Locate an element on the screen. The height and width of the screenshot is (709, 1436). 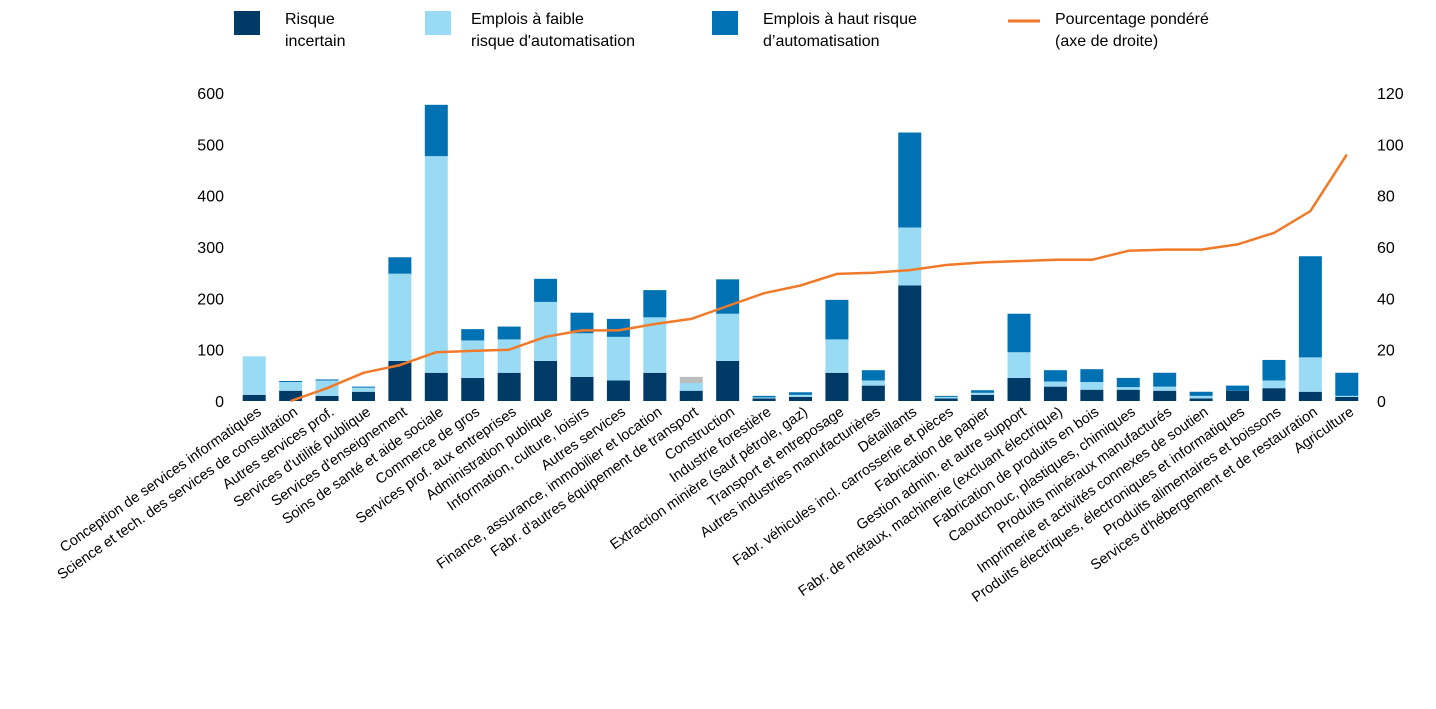
legend-swatch-haut_risque is located at coordinates (725, 23).